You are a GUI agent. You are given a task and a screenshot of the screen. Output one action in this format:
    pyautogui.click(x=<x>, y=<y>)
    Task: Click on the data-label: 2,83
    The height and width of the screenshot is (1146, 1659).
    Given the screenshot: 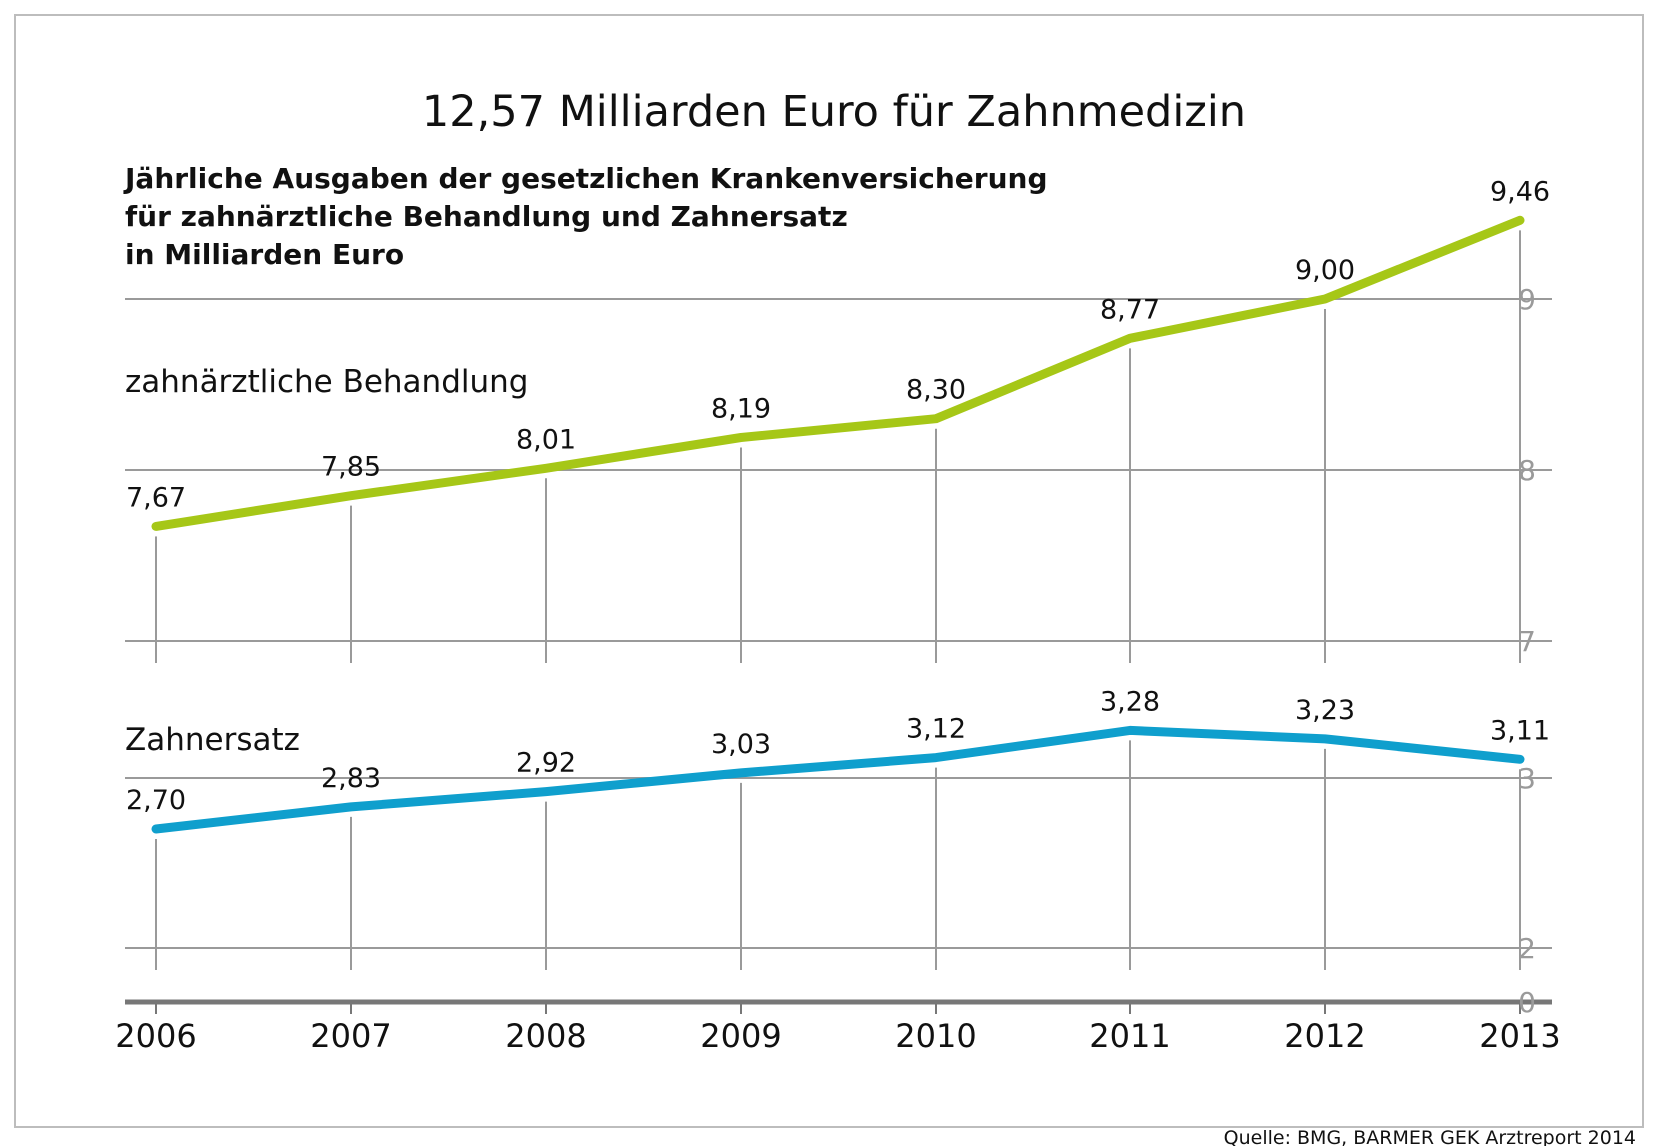 What is the action you would take?
    pyautogui.click(x=351, y=778)
    